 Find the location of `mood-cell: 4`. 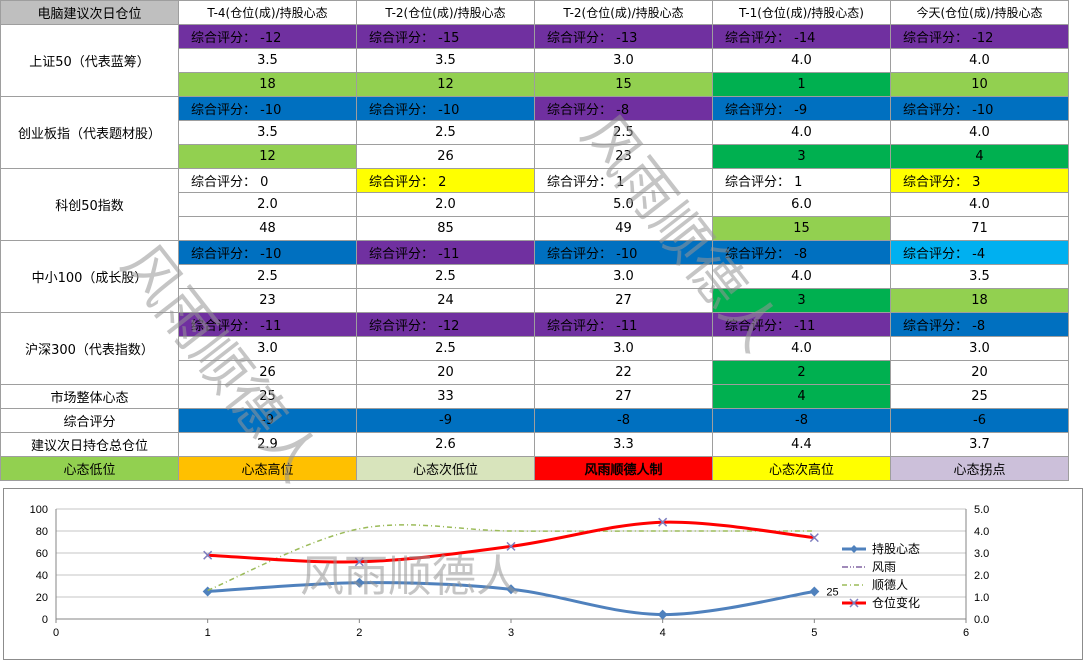

mood-cell: 4 is located at coordinates (979, 156).